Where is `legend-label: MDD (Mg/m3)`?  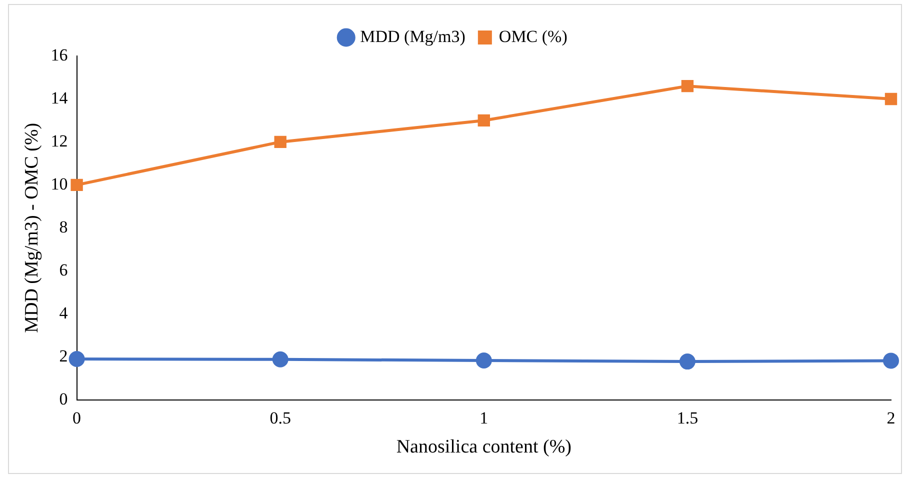 legend-label: MDD (Mg/m3) is located at coordinates (413, 36).